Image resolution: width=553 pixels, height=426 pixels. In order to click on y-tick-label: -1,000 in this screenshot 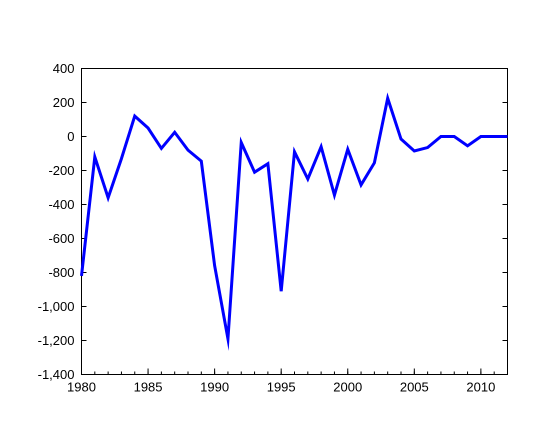, I will do `click(56, 306)`.